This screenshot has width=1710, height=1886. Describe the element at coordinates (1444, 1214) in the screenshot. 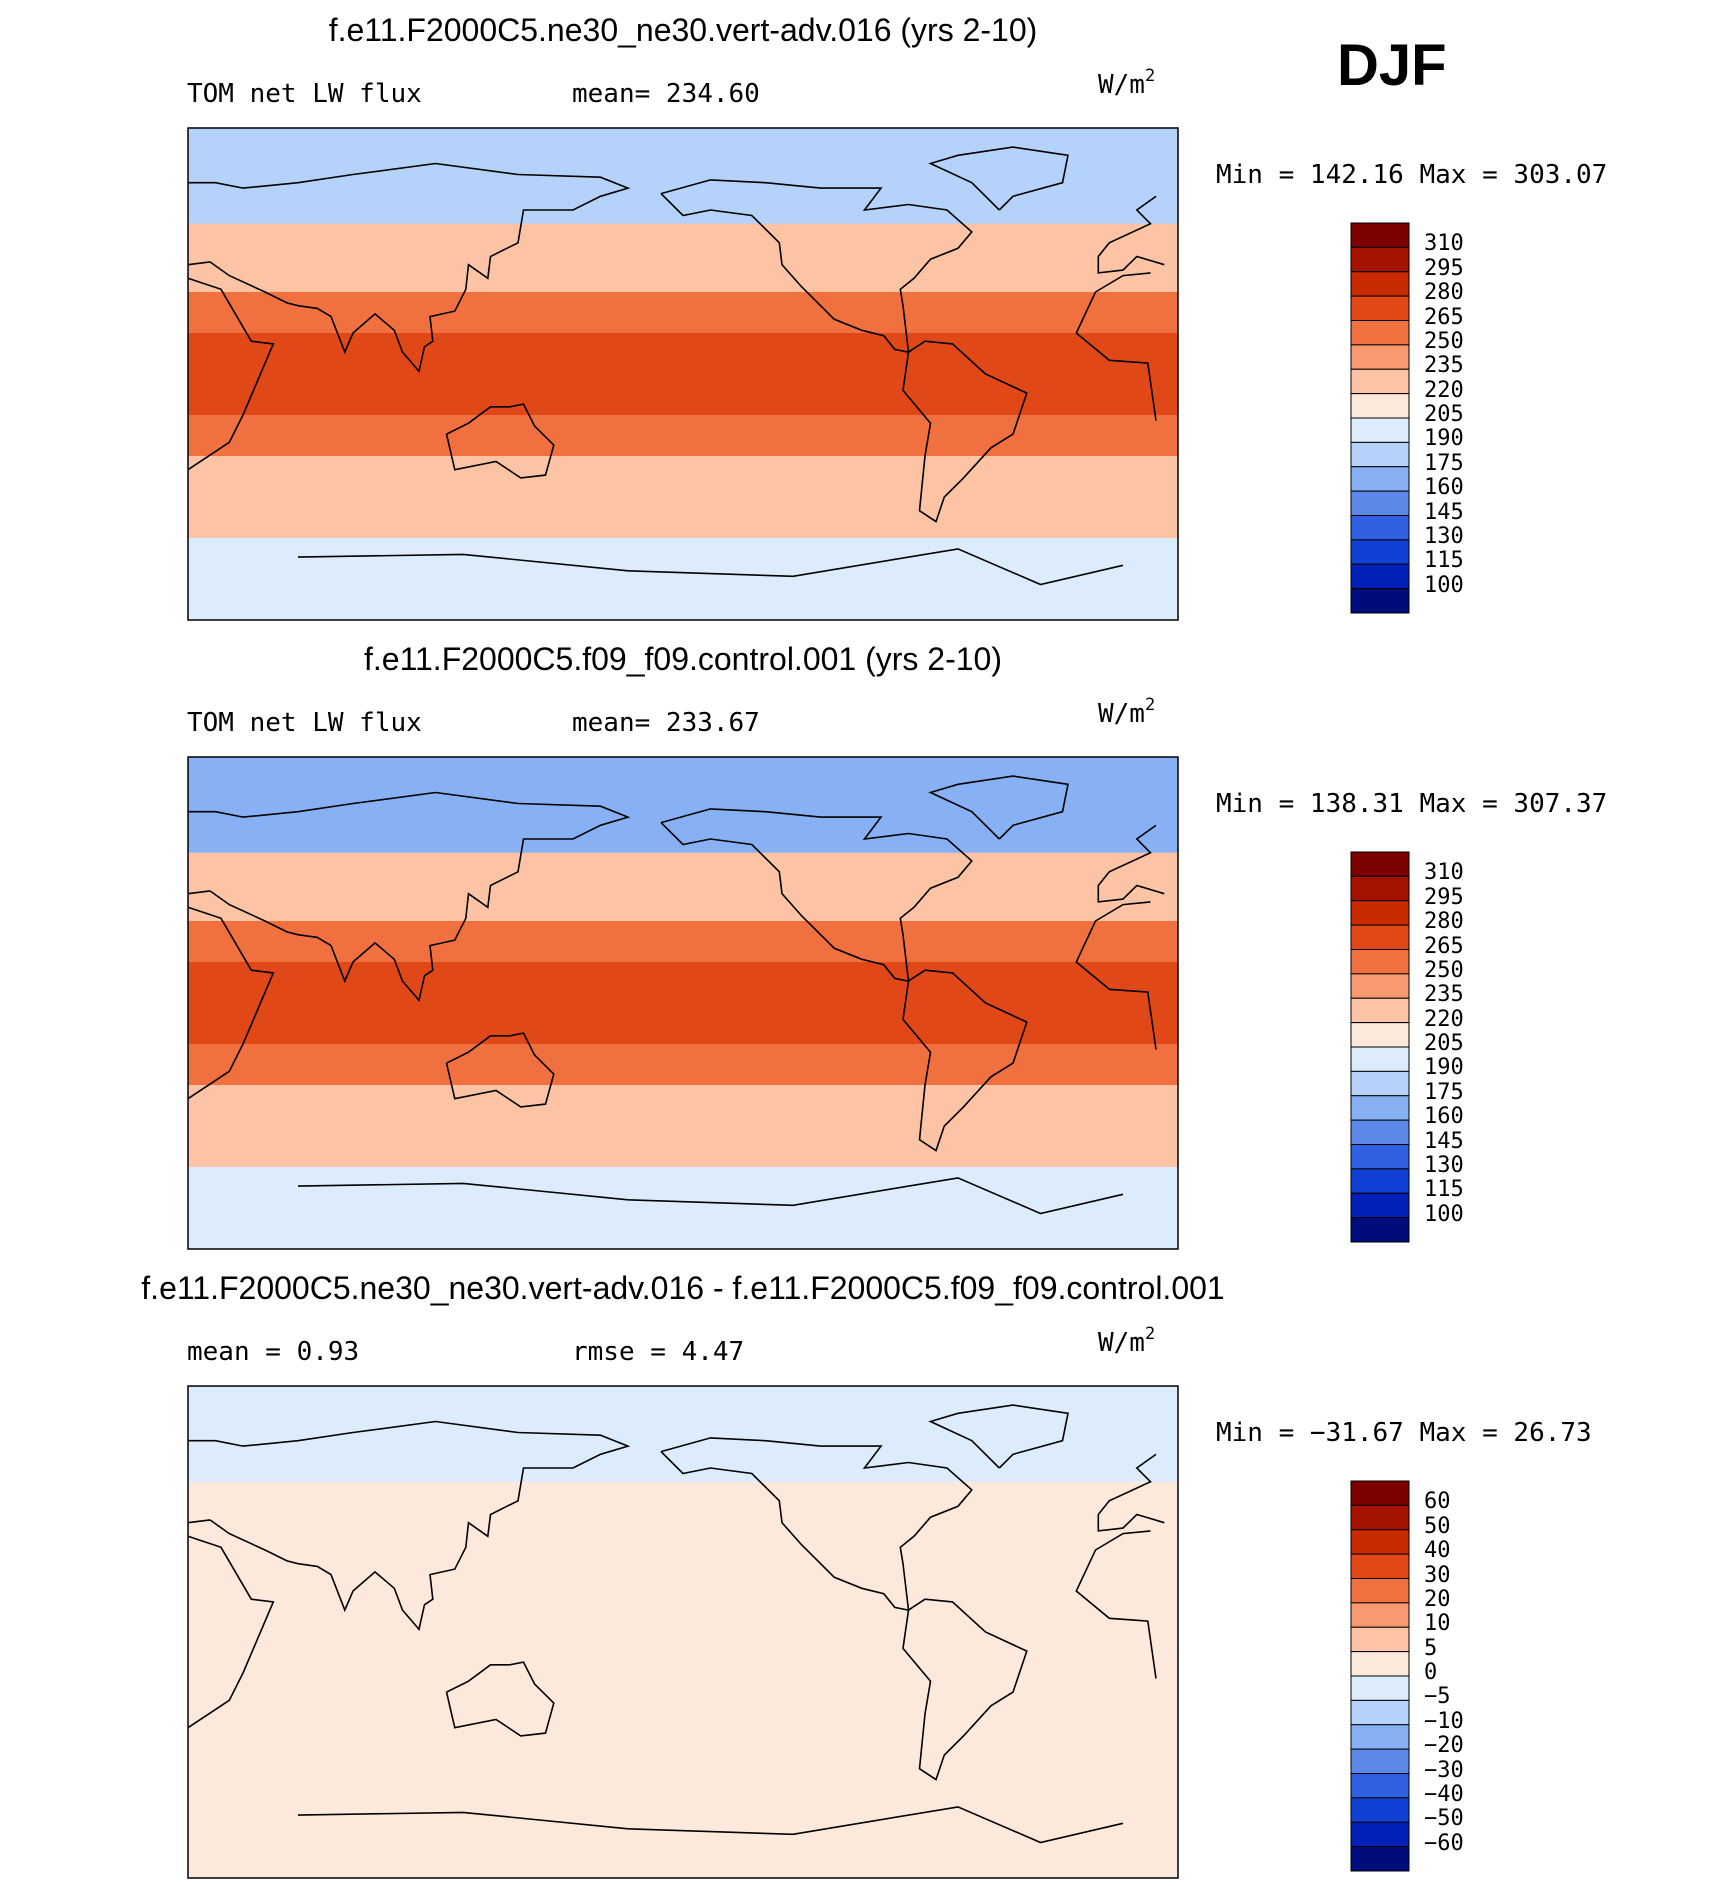

I see `colorbar-tick-label: 100` at that location.